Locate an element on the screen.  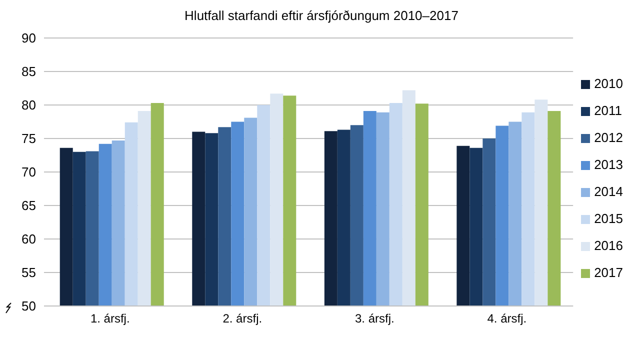
y-tick-label: 70 is located at coordinates (29, 172).